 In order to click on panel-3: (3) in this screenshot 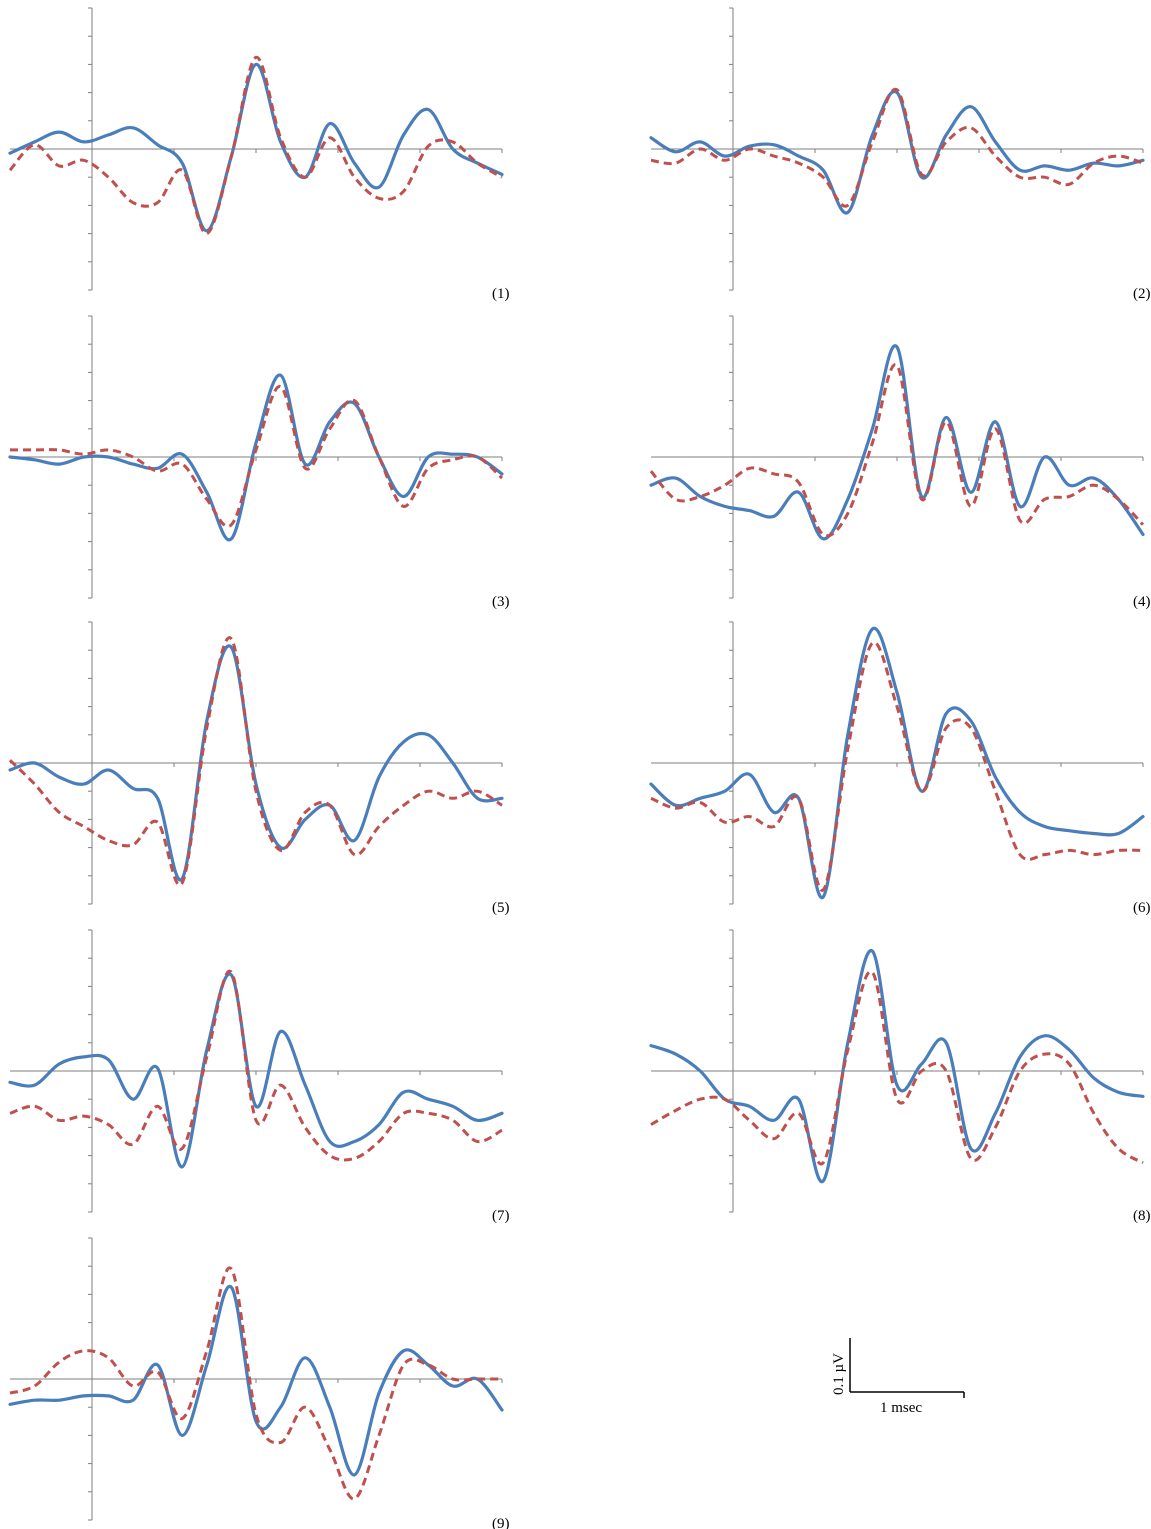, I will do `click(259, 462)`.